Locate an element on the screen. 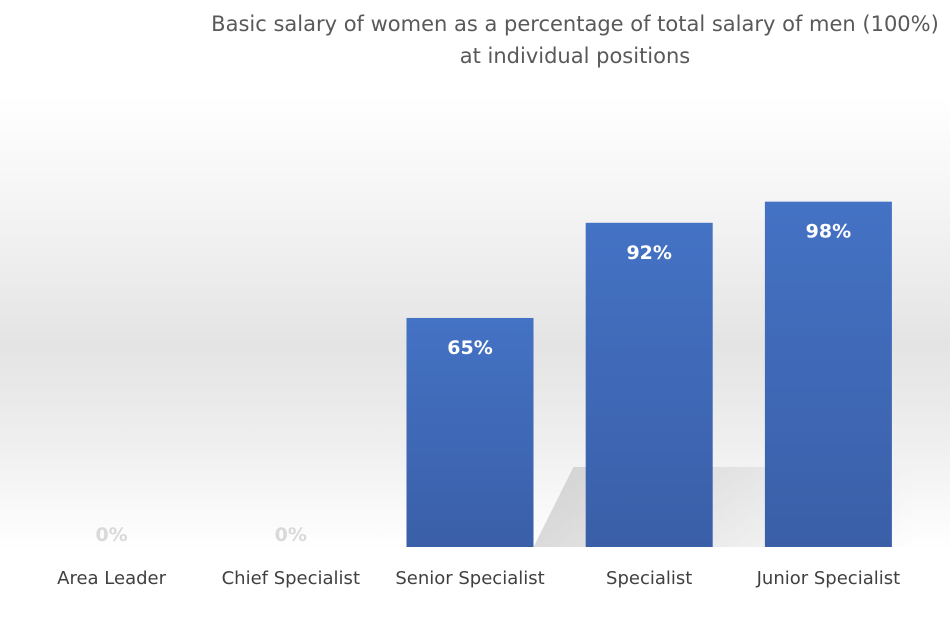 This screenshot has height=624, width=950. data-label-chief-specialist: 0% is located at coordinates (291, 535).